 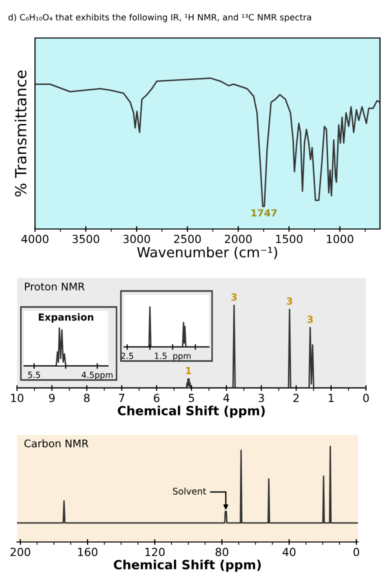 I want to click on chart-title: Proton NMR, so click(x=55, y=286).